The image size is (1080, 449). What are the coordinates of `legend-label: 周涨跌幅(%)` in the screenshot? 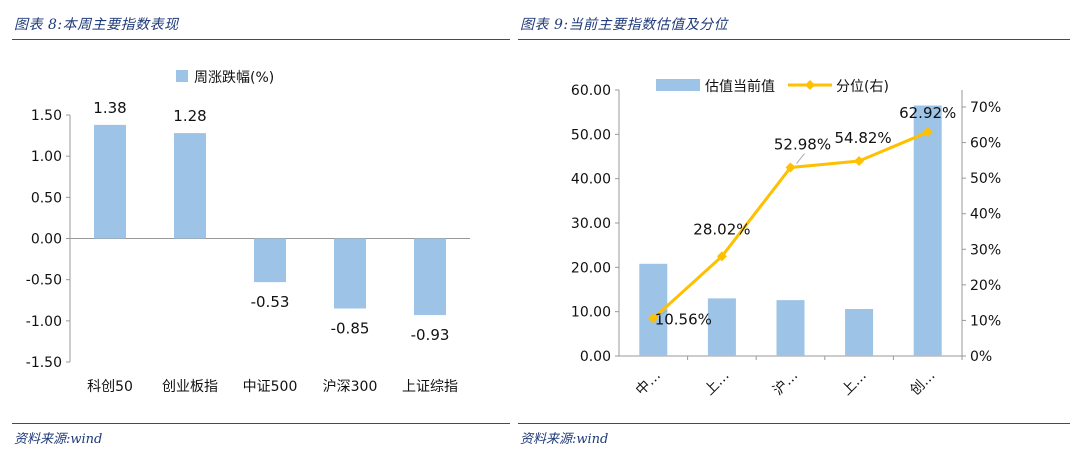 It's located at (234, 78).